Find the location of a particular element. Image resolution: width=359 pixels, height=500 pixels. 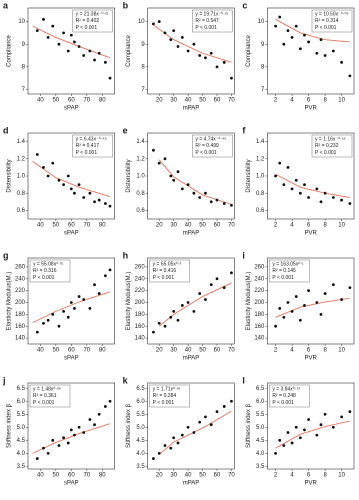

x-tick-label: 8 is located at coordinates (325, 226).